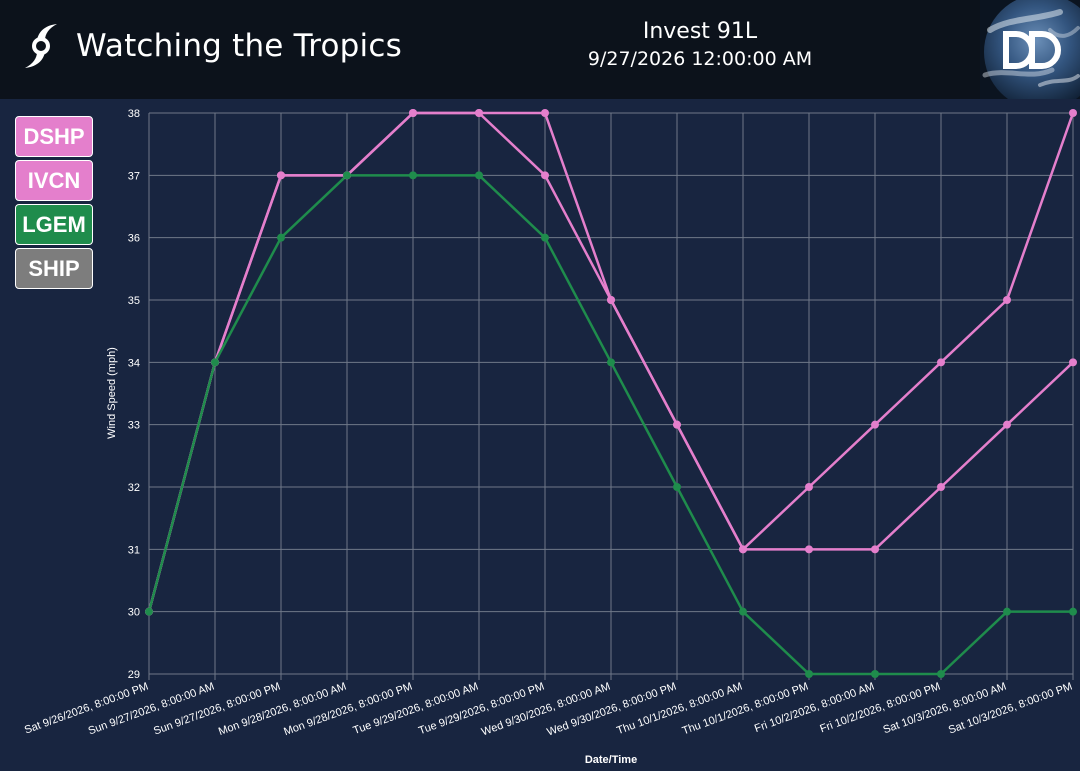 This screenshot has width=1080, height=771. I want to click on x-tick-label: Thu 10/1/2026, 8:00:00 AM, so click(679, 709).